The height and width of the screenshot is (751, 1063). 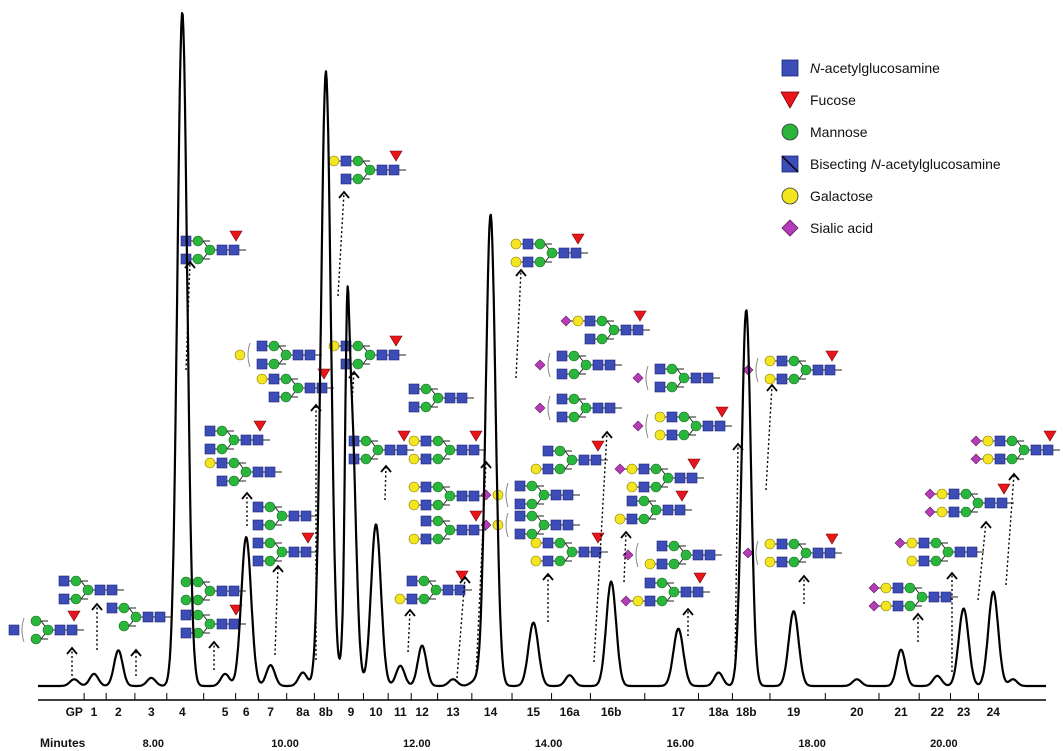 I want to click on peak-label: 13, so click(x=453, y=712).